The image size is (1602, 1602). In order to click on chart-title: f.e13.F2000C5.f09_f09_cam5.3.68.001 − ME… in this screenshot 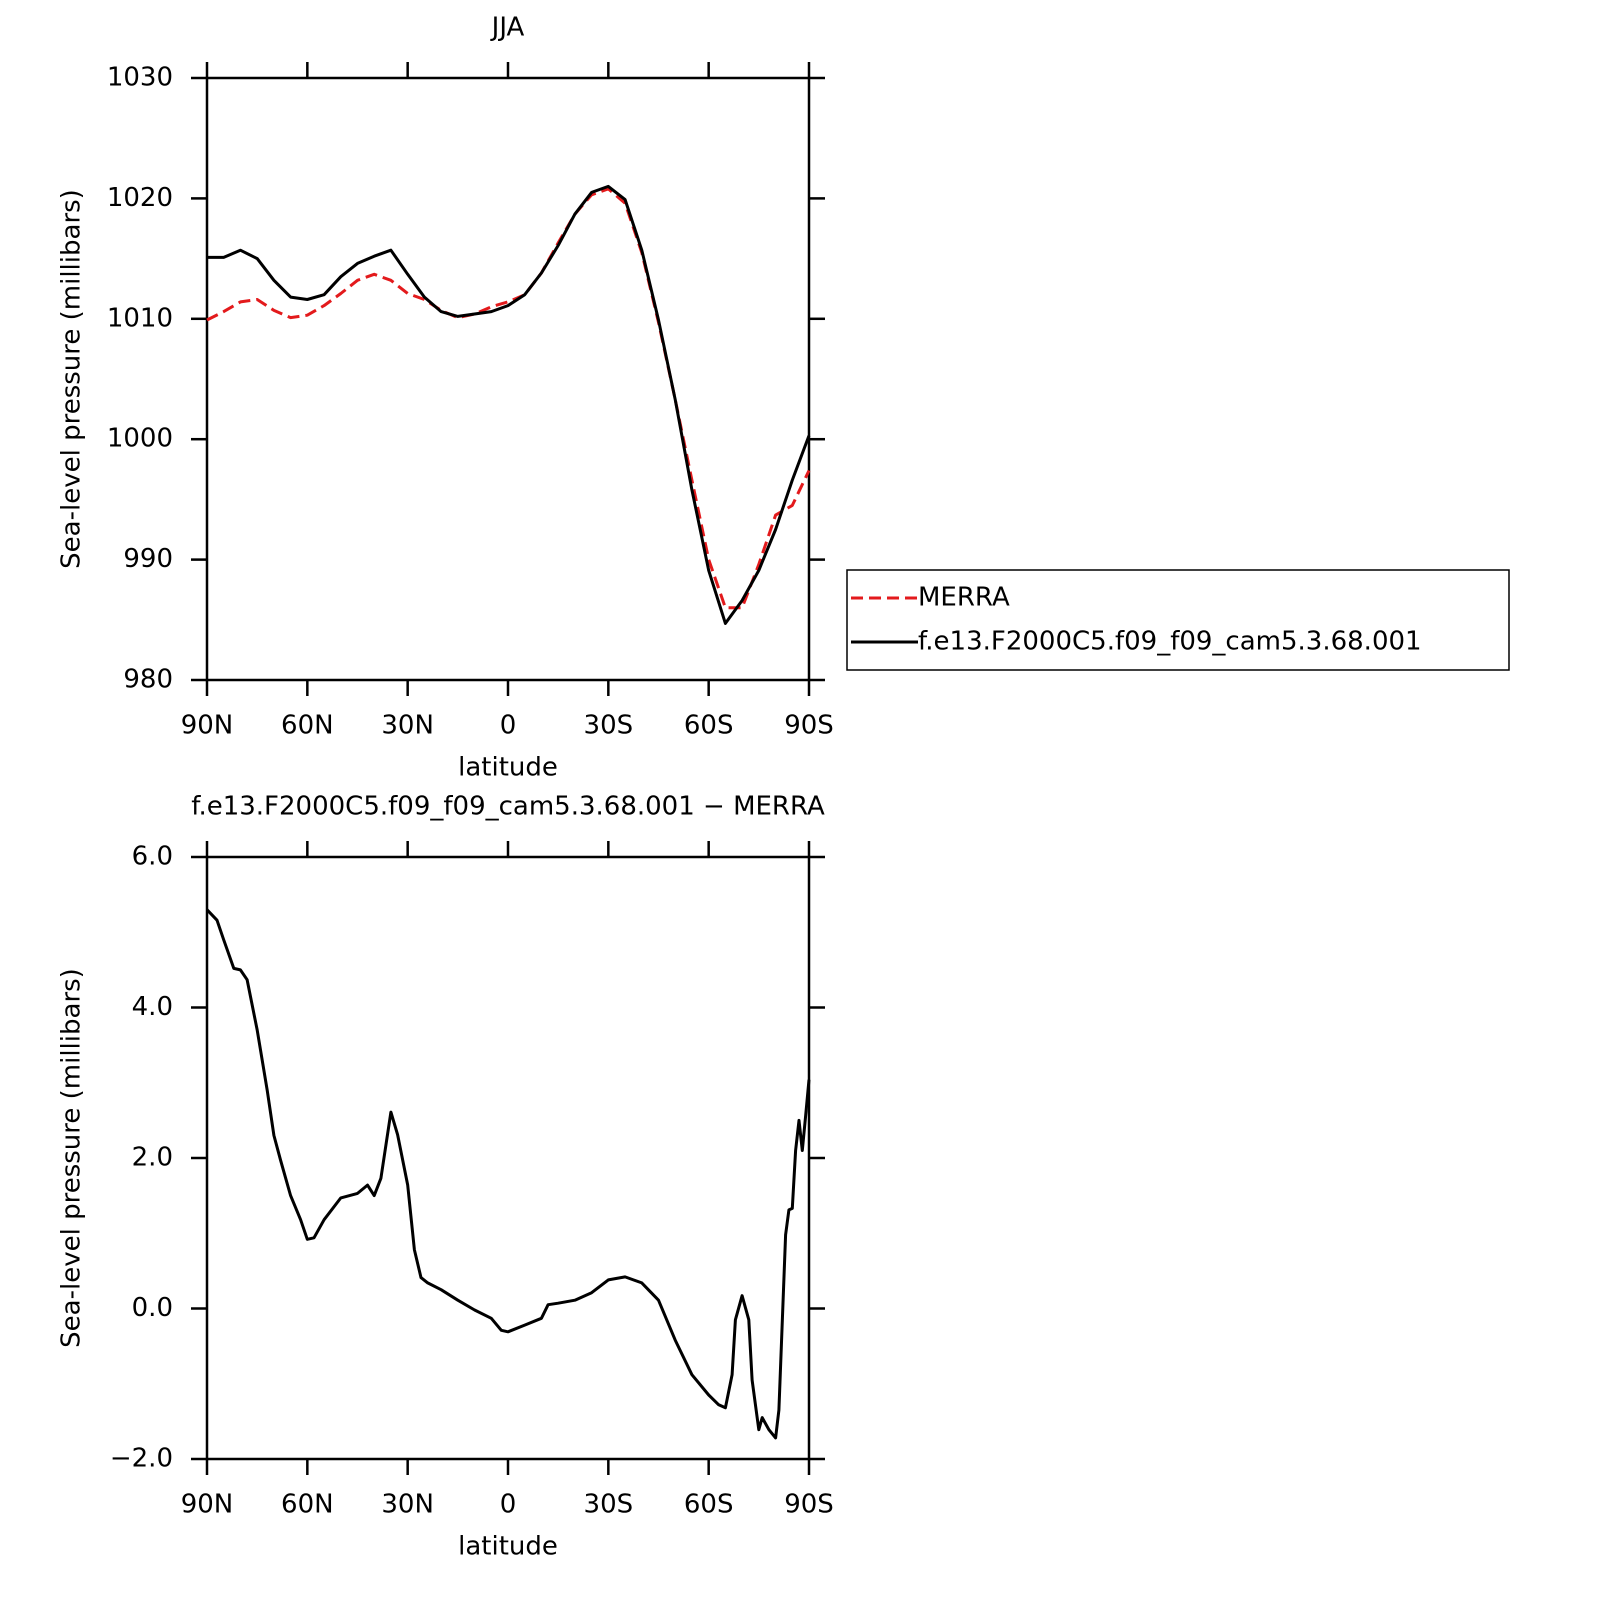, I will do `click(508, 807)`.